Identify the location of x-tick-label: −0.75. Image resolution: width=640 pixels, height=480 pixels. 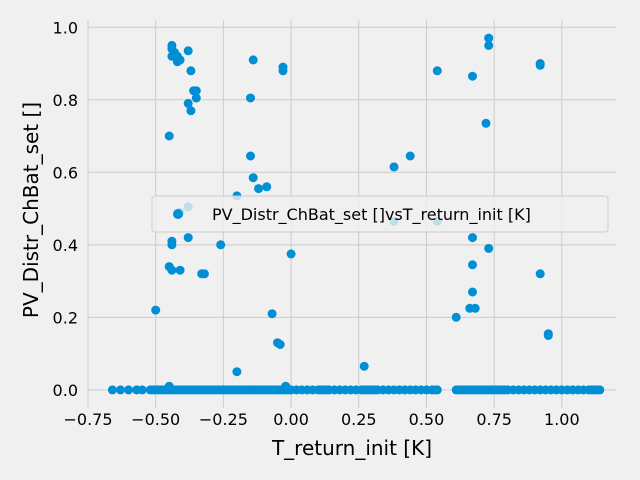
(87, 419).